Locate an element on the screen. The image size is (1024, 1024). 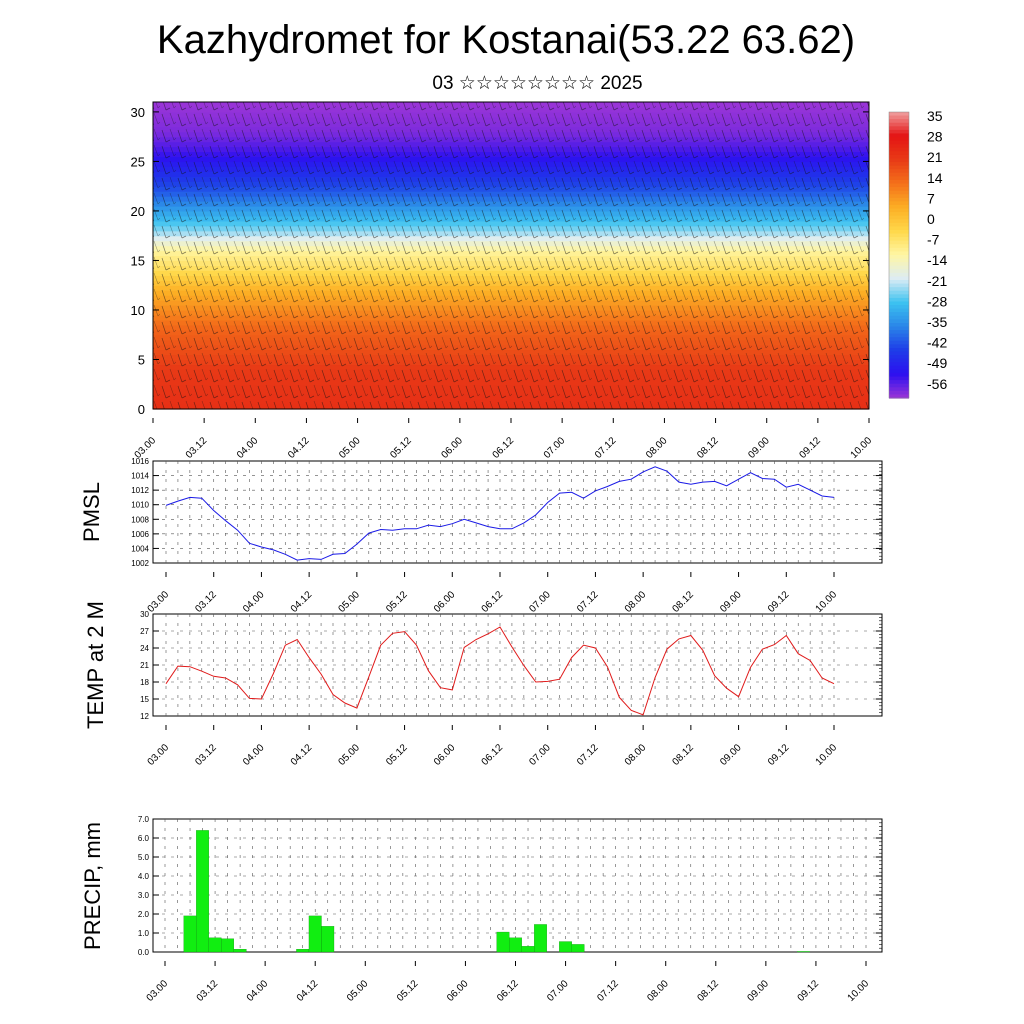
colorbar-label: -49 is located at coordinates (937, 363).